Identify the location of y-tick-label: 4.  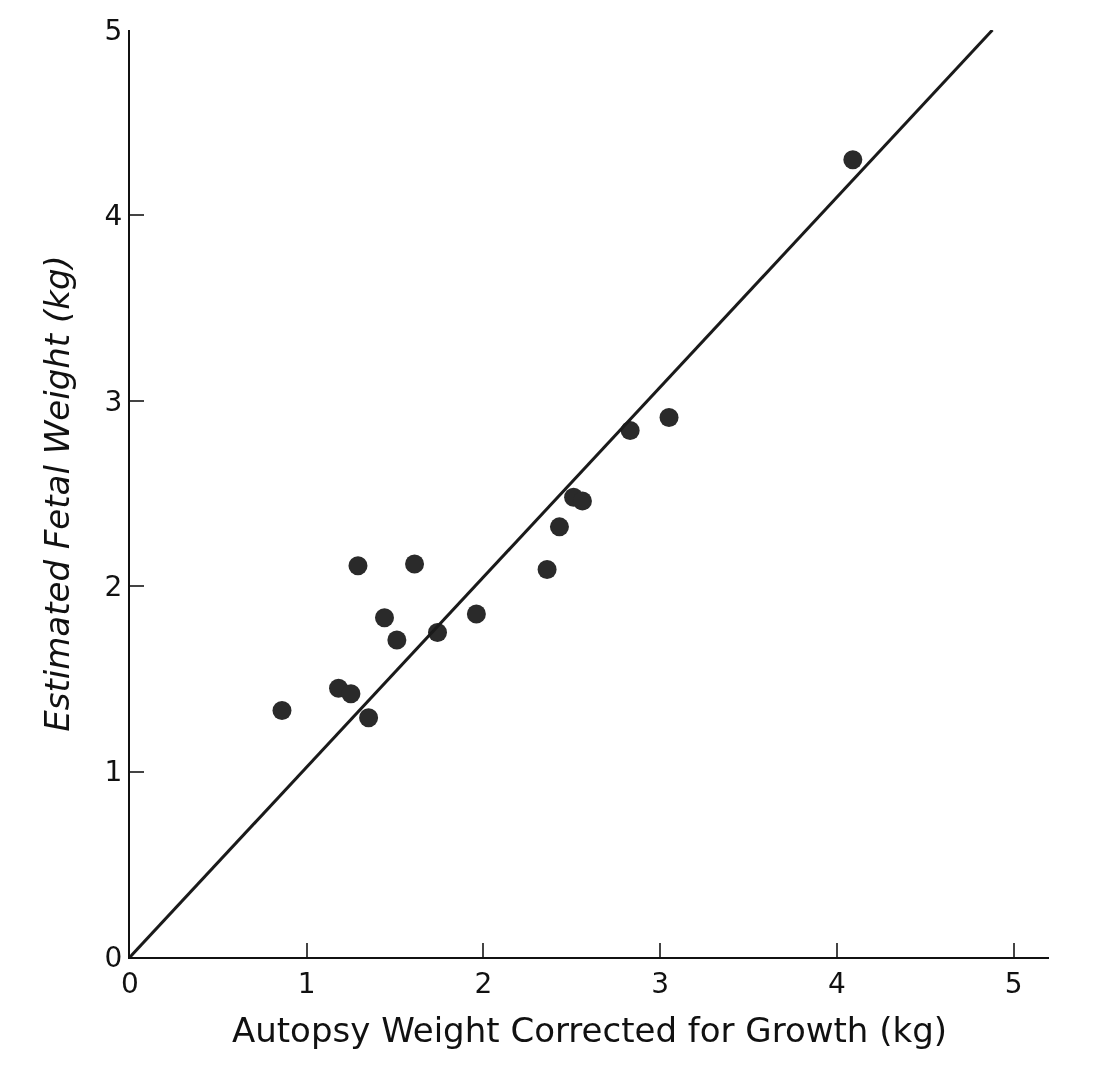
(113, 216).